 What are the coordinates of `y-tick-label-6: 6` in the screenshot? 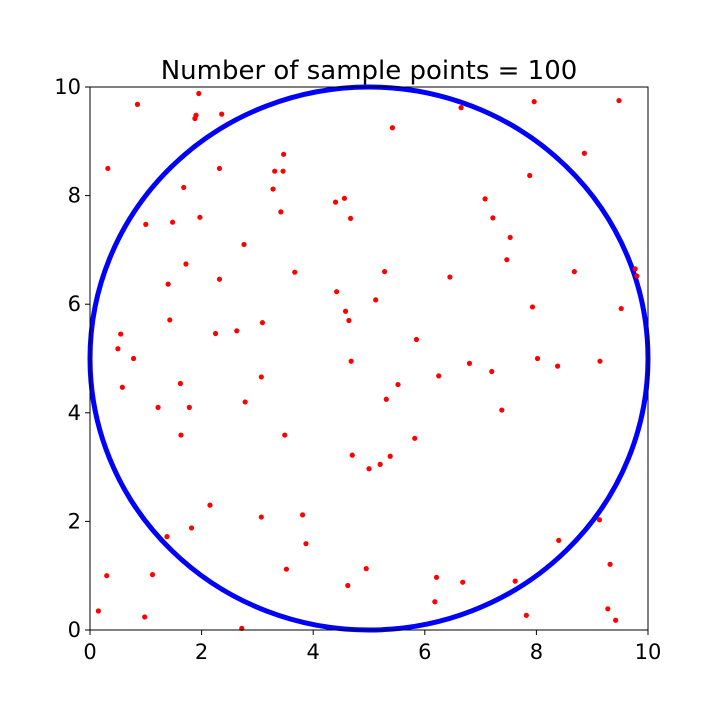 It's located at (74, 304).